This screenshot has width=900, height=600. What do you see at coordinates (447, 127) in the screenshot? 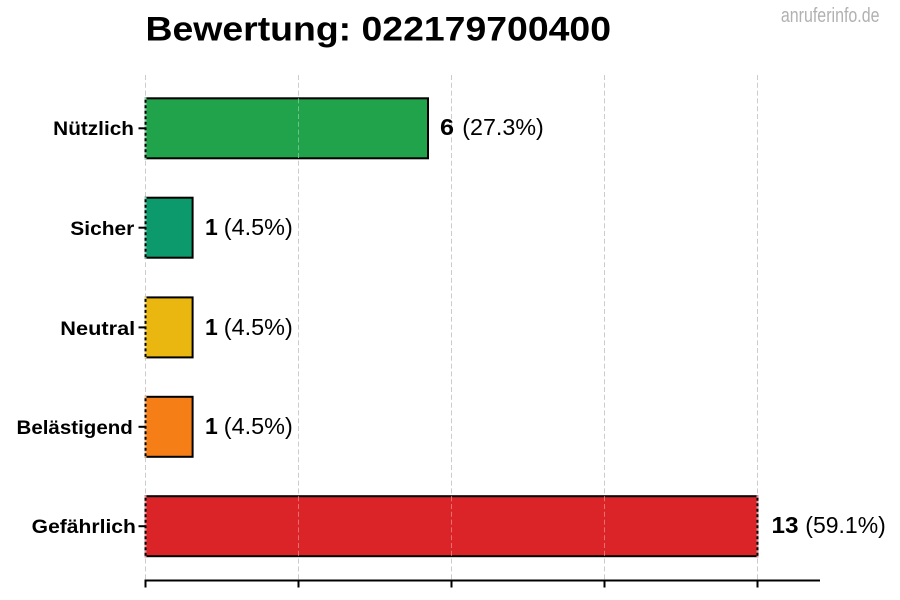
I see `svg-text: 6` at bounding box center [447, 127].